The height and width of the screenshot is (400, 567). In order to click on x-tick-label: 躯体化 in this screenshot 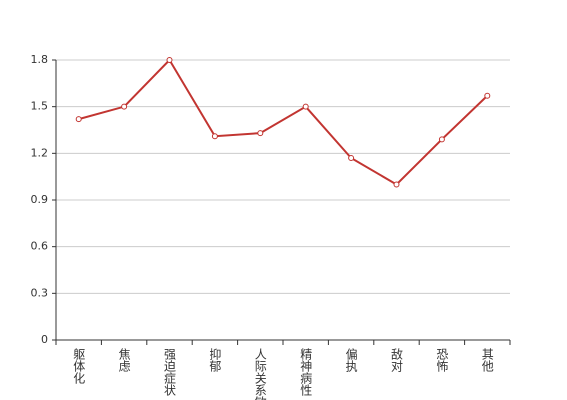, I will do `click(79, 366)`.